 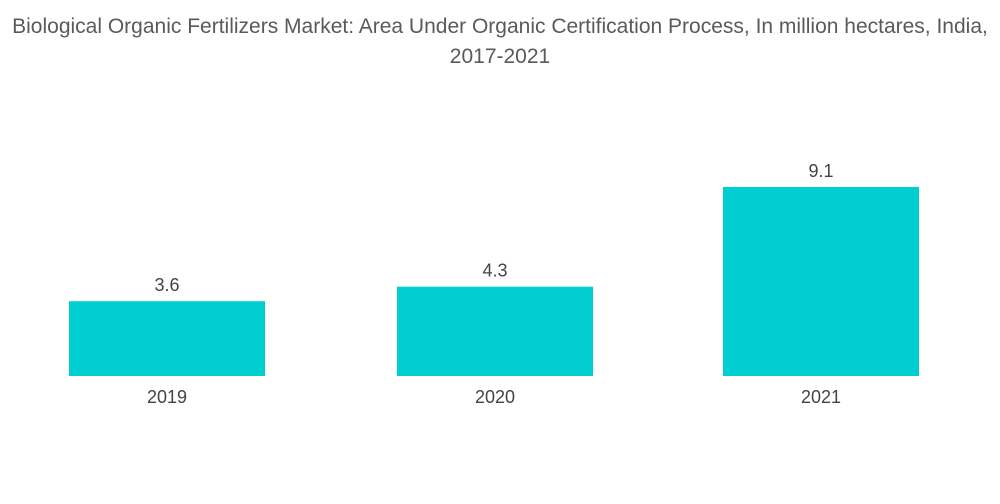 I want to click on x-tick-label-2021: 2021, so click(x=821, y=397).